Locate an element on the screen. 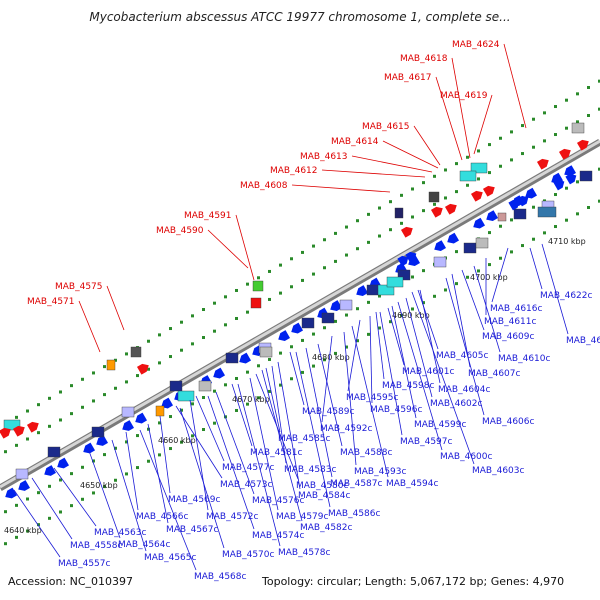 The height and width of the screenshot is (600, 600). gray-gene is located at coordinates (578, 128).